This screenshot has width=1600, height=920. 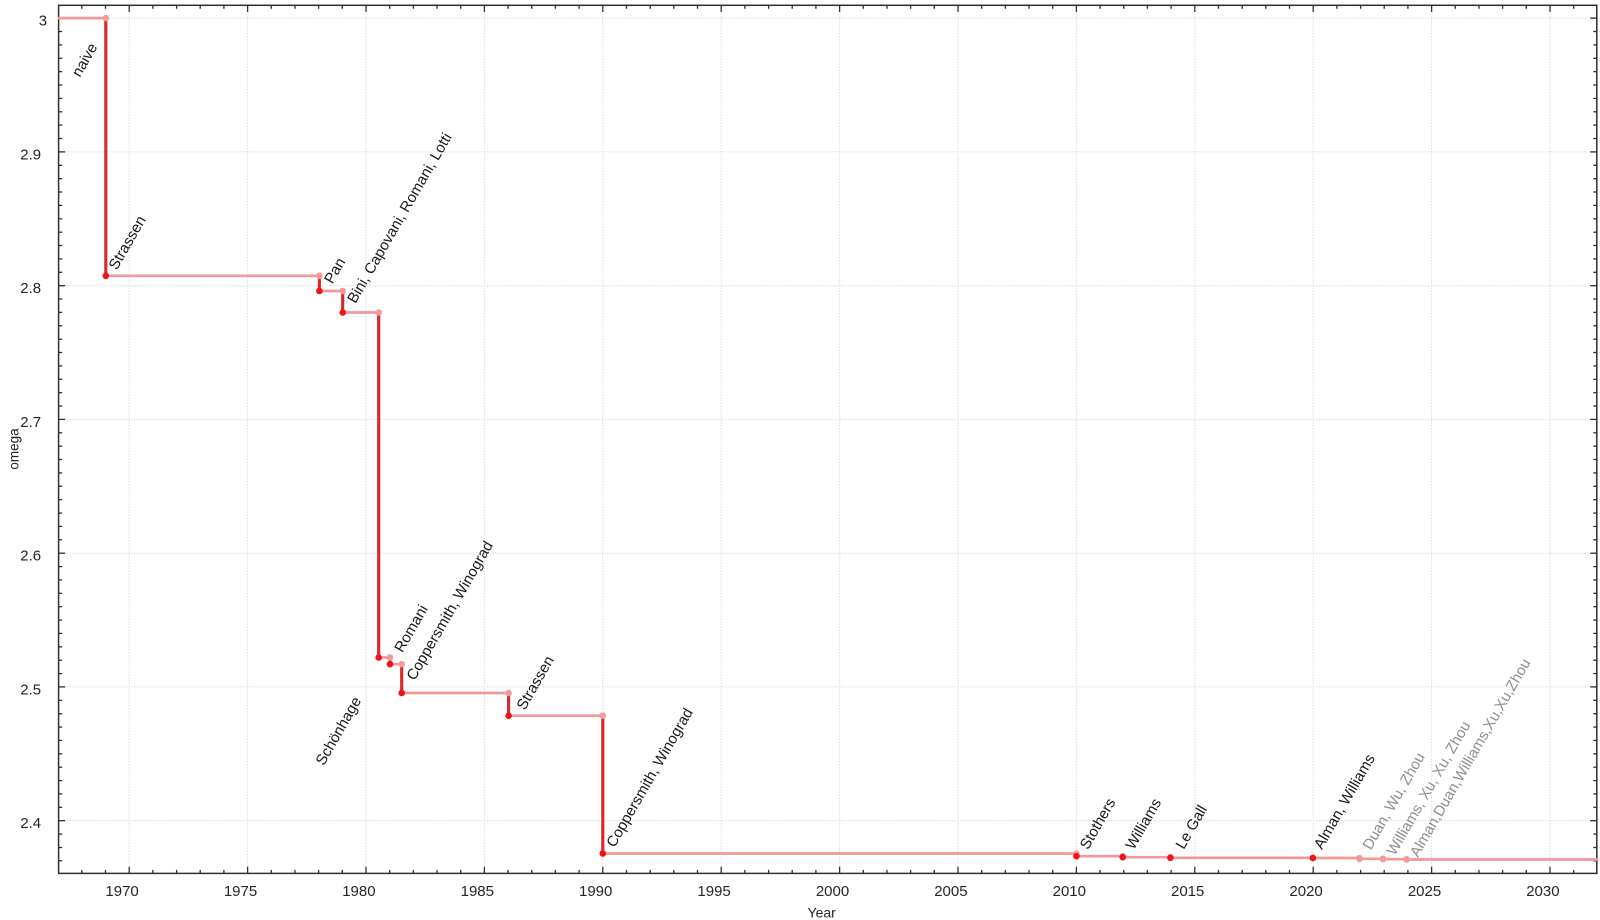 I want to click on svg-text: 1975, so click(x=240, y=891).